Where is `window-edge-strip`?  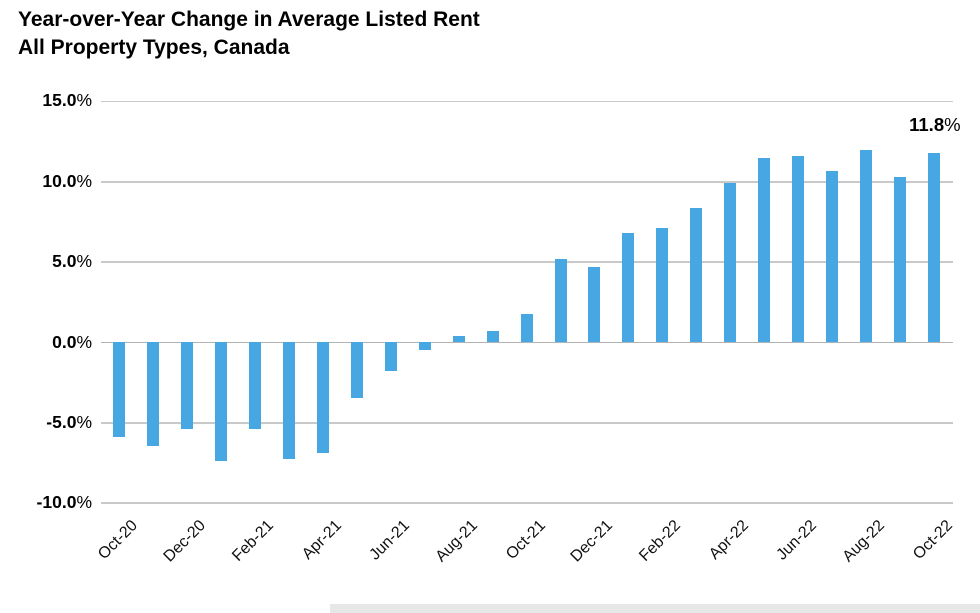
window-edge-strip is located at coordinates (655, 608).